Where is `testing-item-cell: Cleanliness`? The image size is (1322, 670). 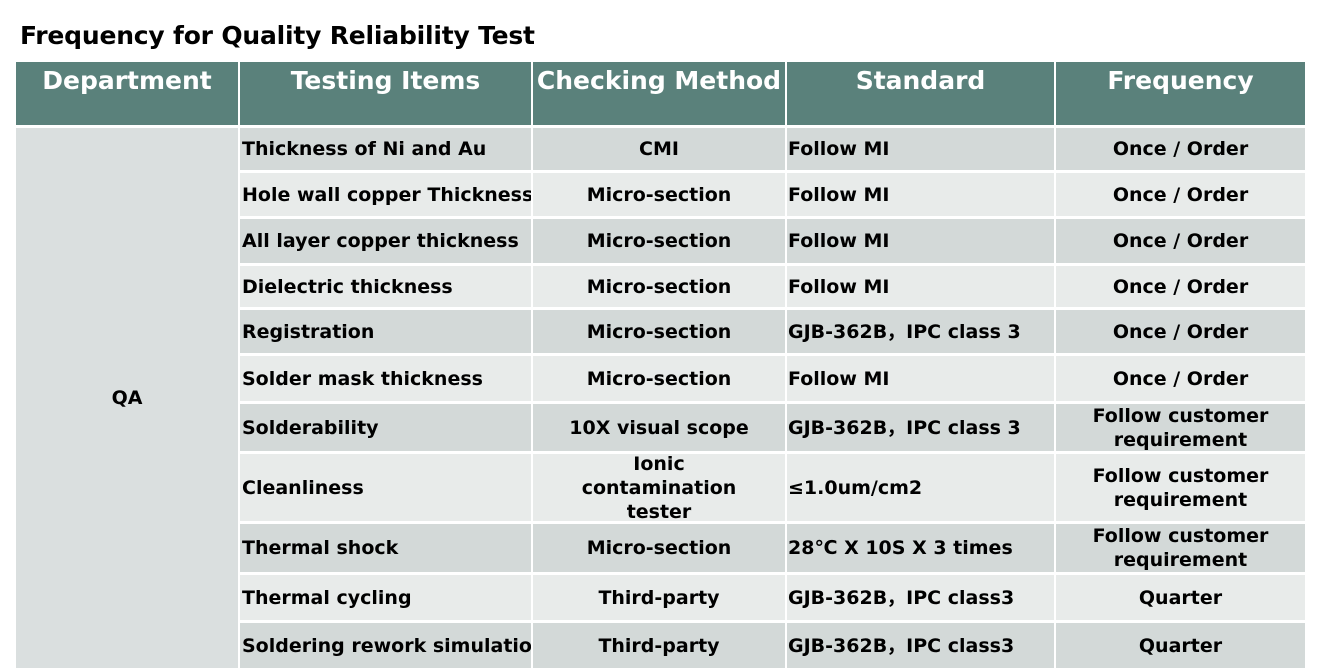
testing-item-cell: Cleanliness is located at coordinates (385, 487).